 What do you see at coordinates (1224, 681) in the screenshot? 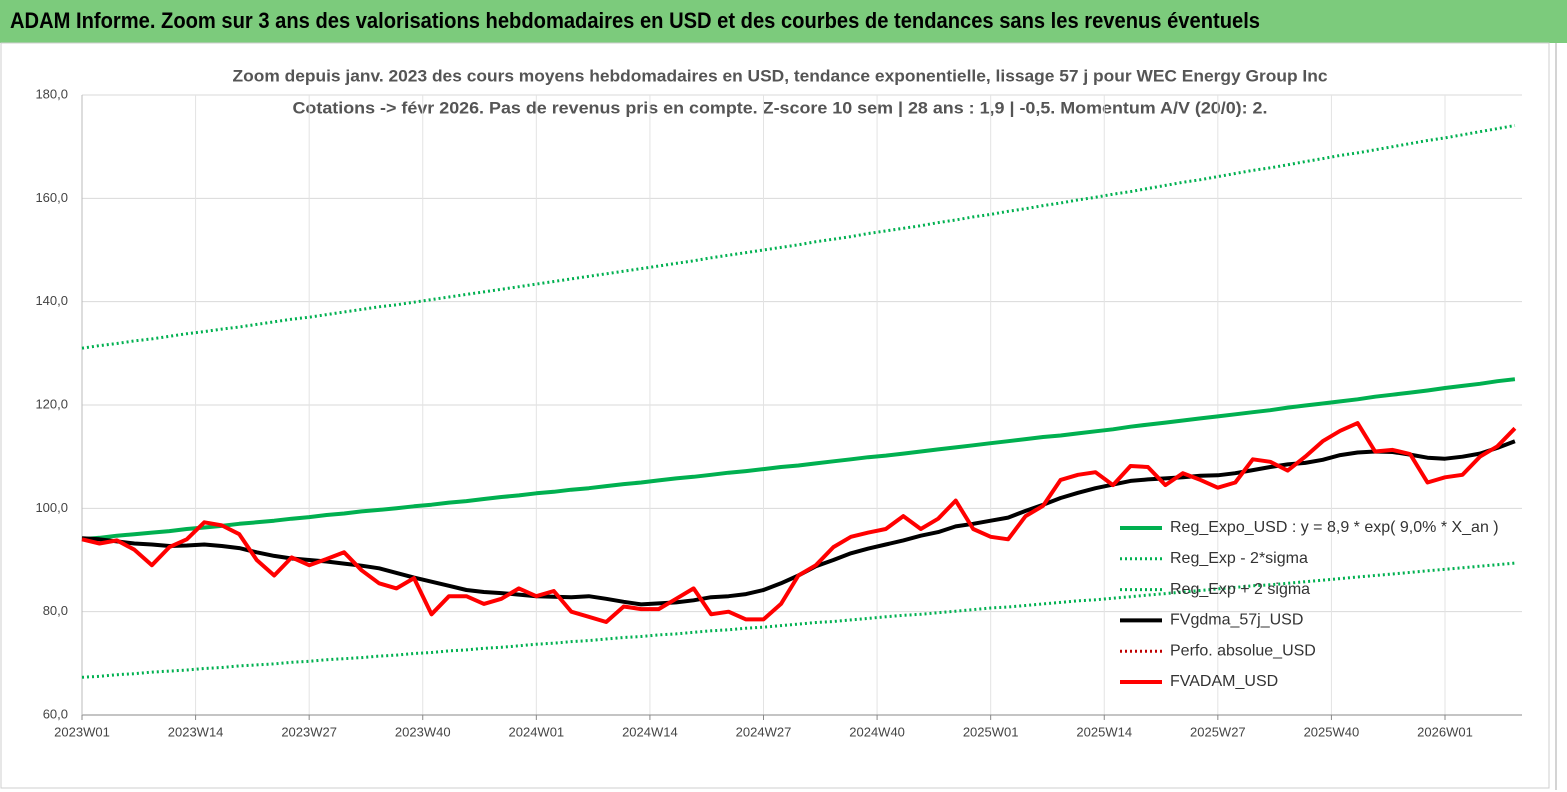
I see `legend-label: FVADAM_USD` at bounding box center [1224, 681].